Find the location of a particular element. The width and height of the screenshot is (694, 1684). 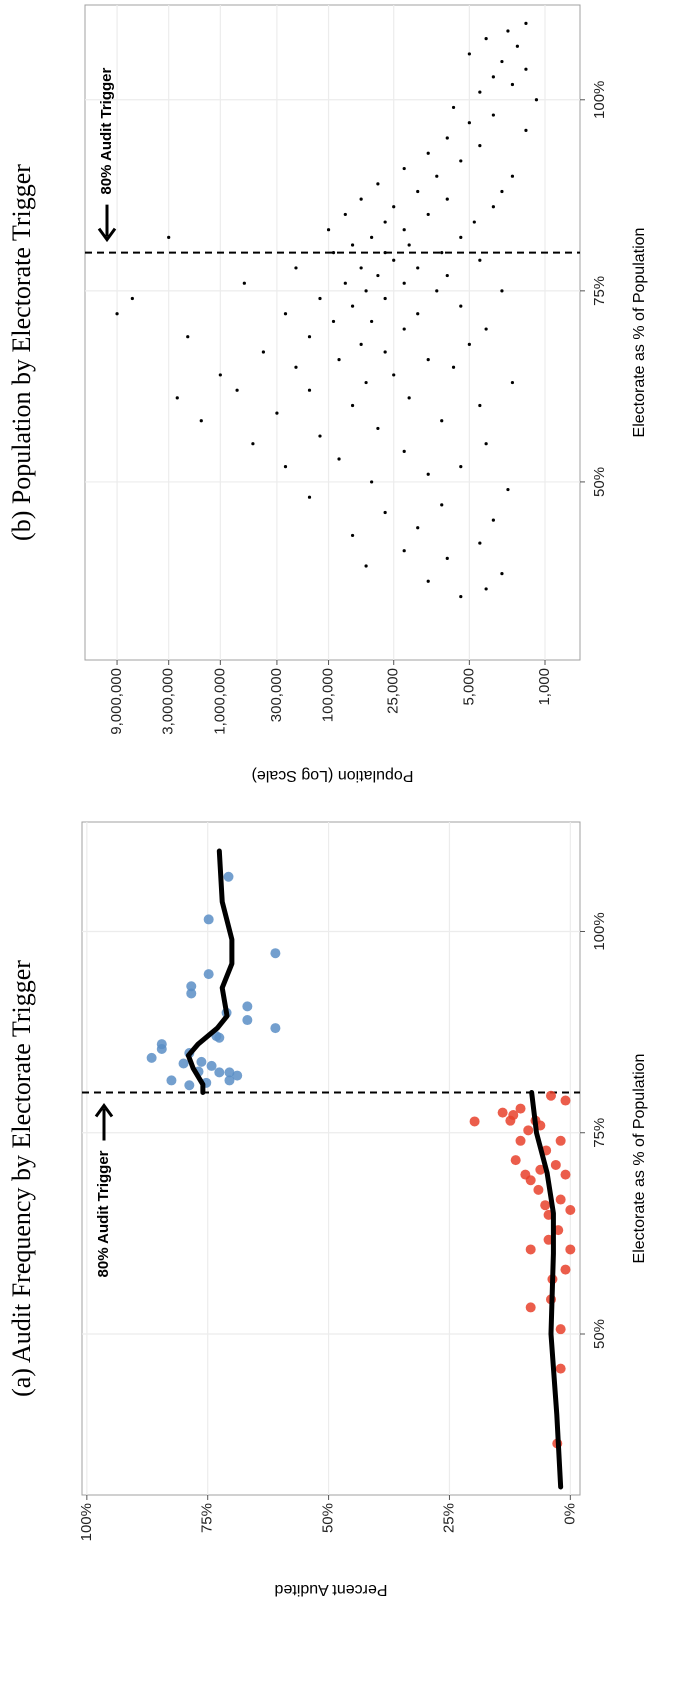

y-tick-label: 100% is located at coordinates (86, 1522).